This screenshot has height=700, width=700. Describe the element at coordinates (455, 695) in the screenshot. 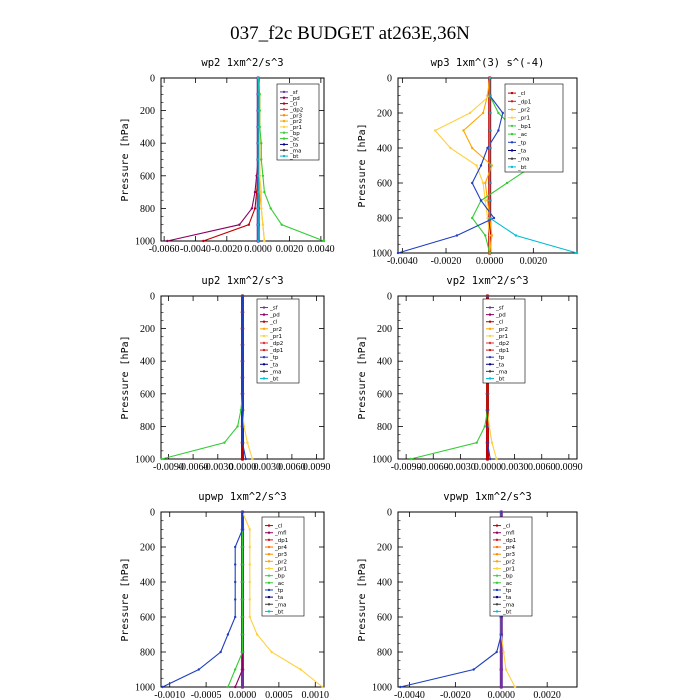

I see `x-tick-label: -0.0020` at that location.